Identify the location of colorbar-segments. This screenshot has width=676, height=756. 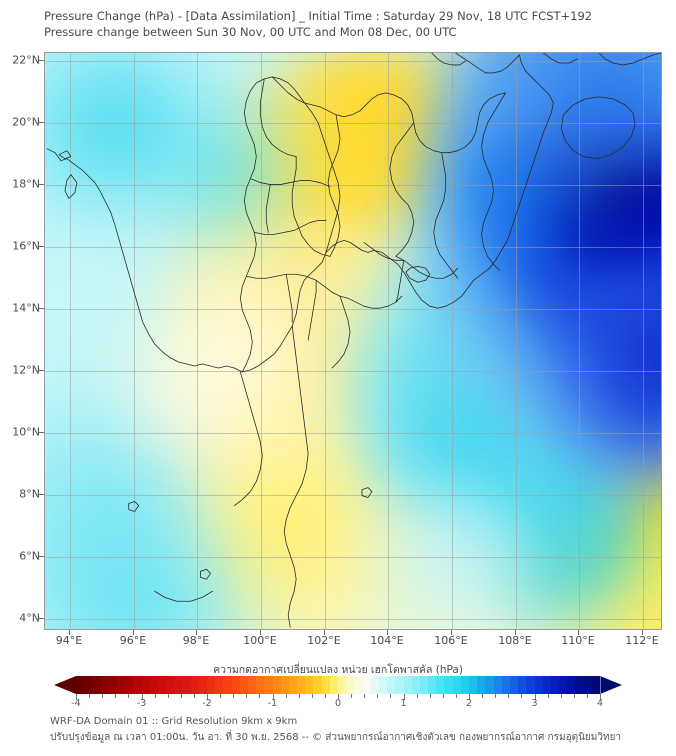
(338, 685).